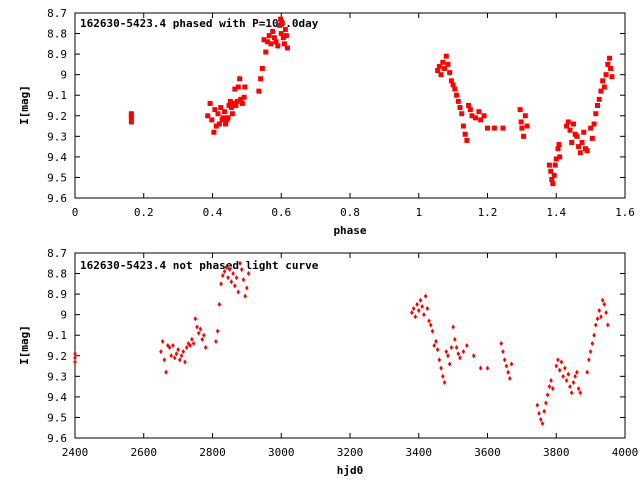  I want to click on x-tick-label: 3600, so click(487, 452).